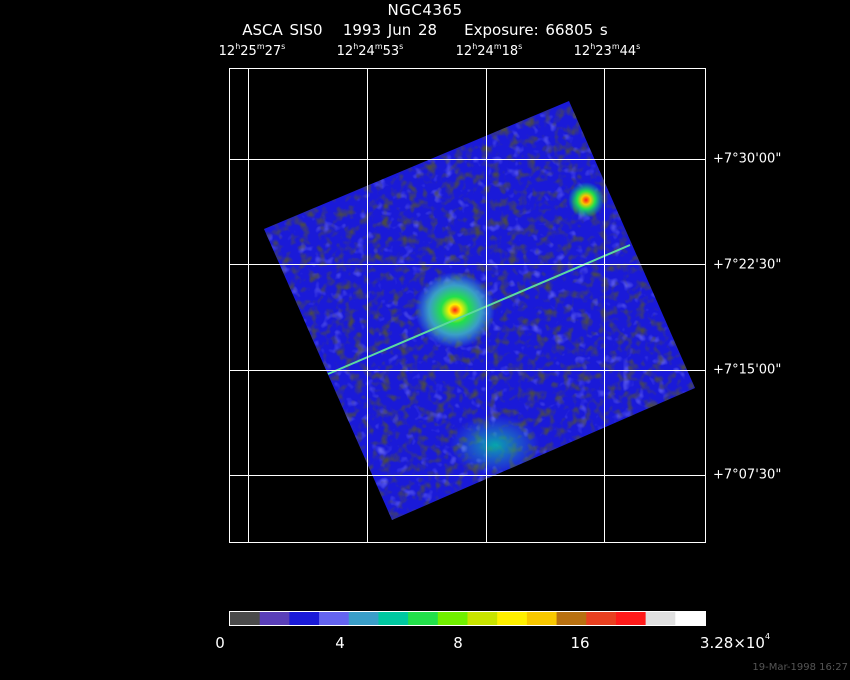  Describe the element at coordinates (458, 643) in the screenshot. I see `colorbar-tick-8: 8` at that location.